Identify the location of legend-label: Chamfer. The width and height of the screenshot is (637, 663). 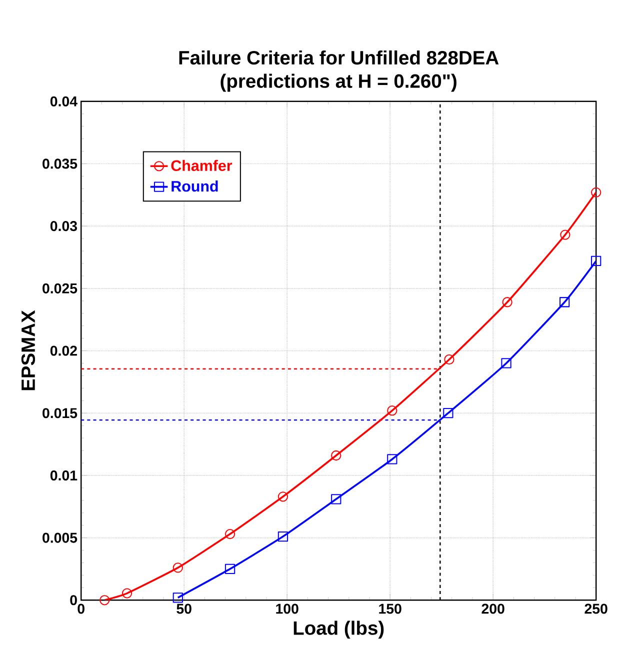
(201, 166).